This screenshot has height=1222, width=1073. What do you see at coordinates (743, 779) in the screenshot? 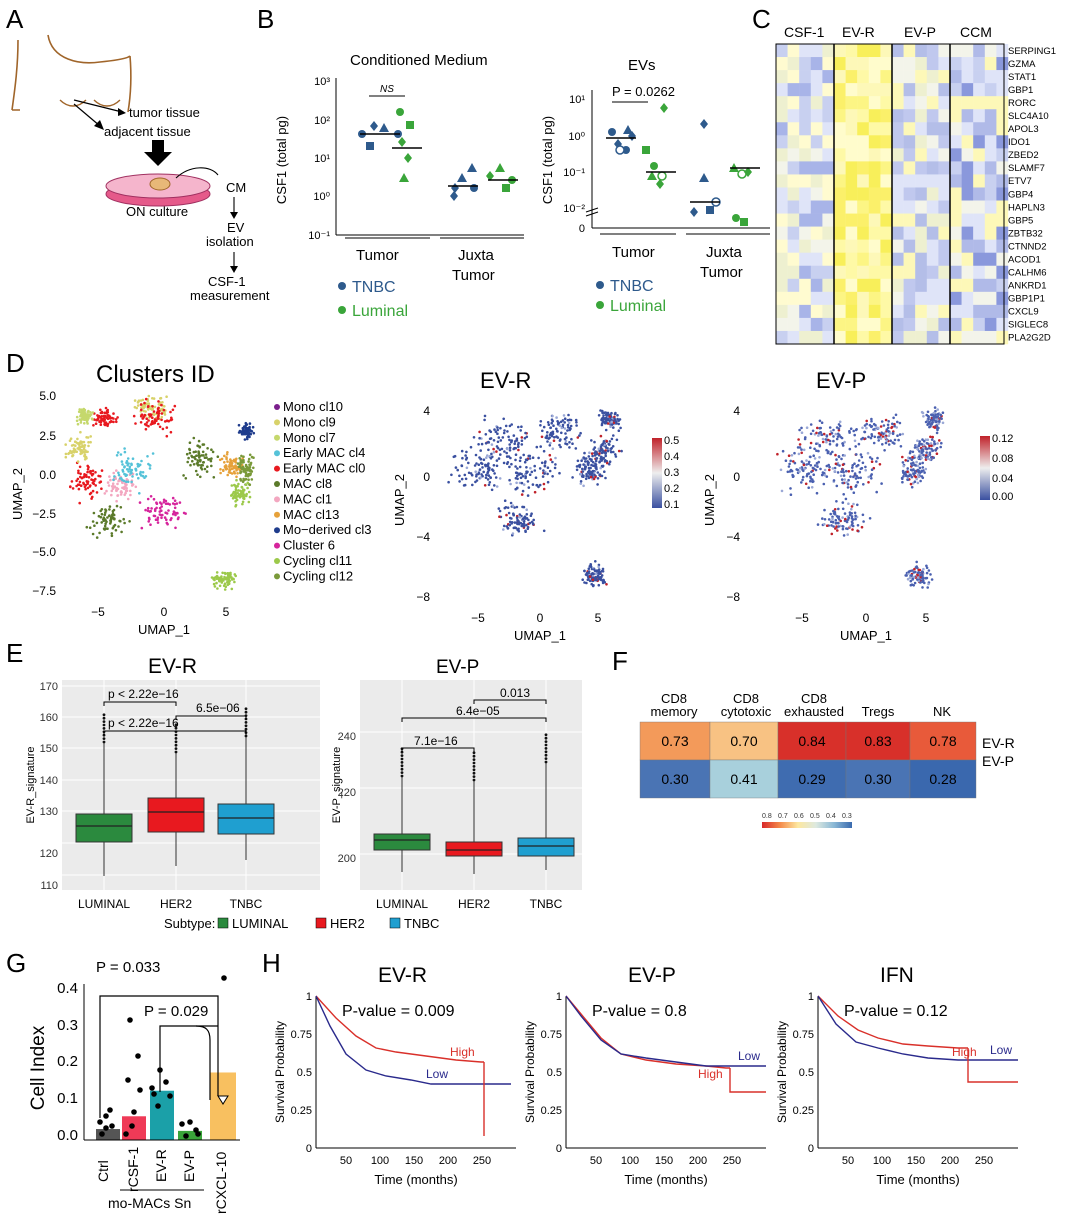
I see `corr-value: 0.41` at bounding box center [743, 779].